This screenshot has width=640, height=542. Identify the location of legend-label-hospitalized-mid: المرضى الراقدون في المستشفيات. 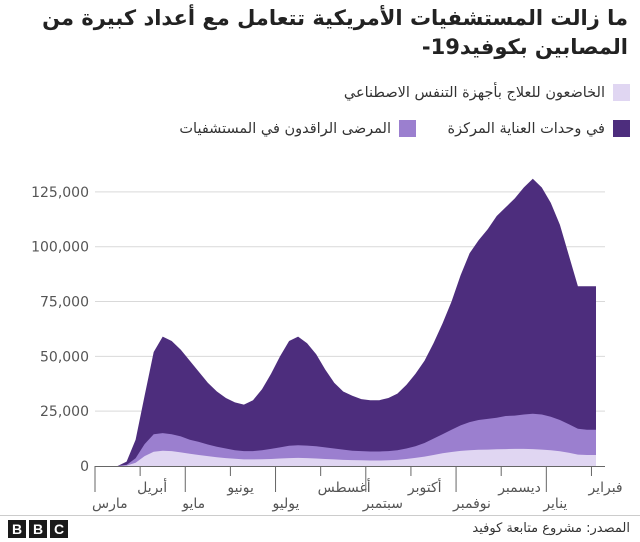
(285, 128).